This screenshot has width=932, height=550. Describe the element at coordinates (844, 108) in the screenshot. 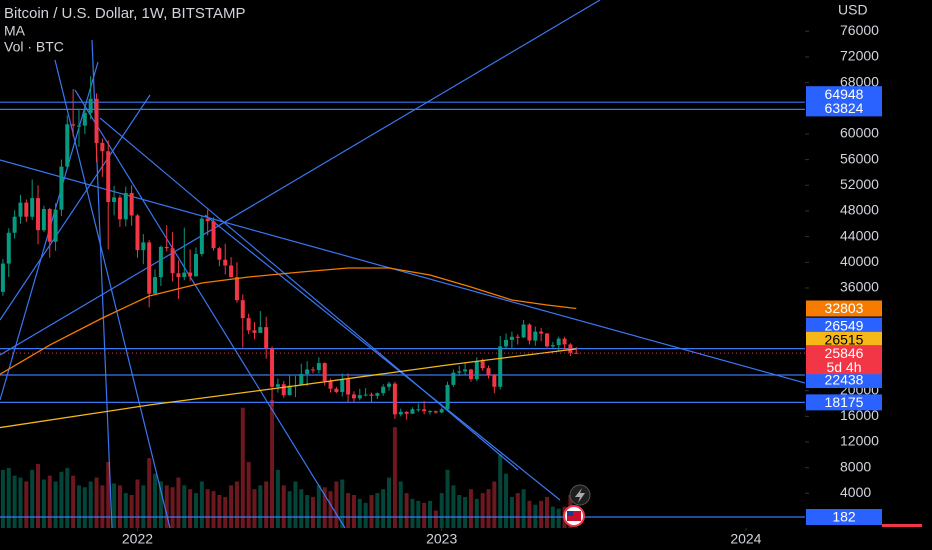

I see `level-price-label: 63824` at that location.